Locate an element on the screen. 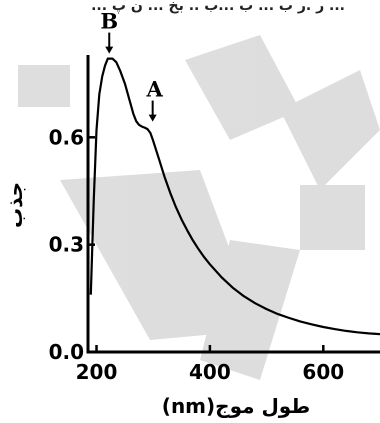  x-tick-label-600: 600 is located at coordinates (323, 372).